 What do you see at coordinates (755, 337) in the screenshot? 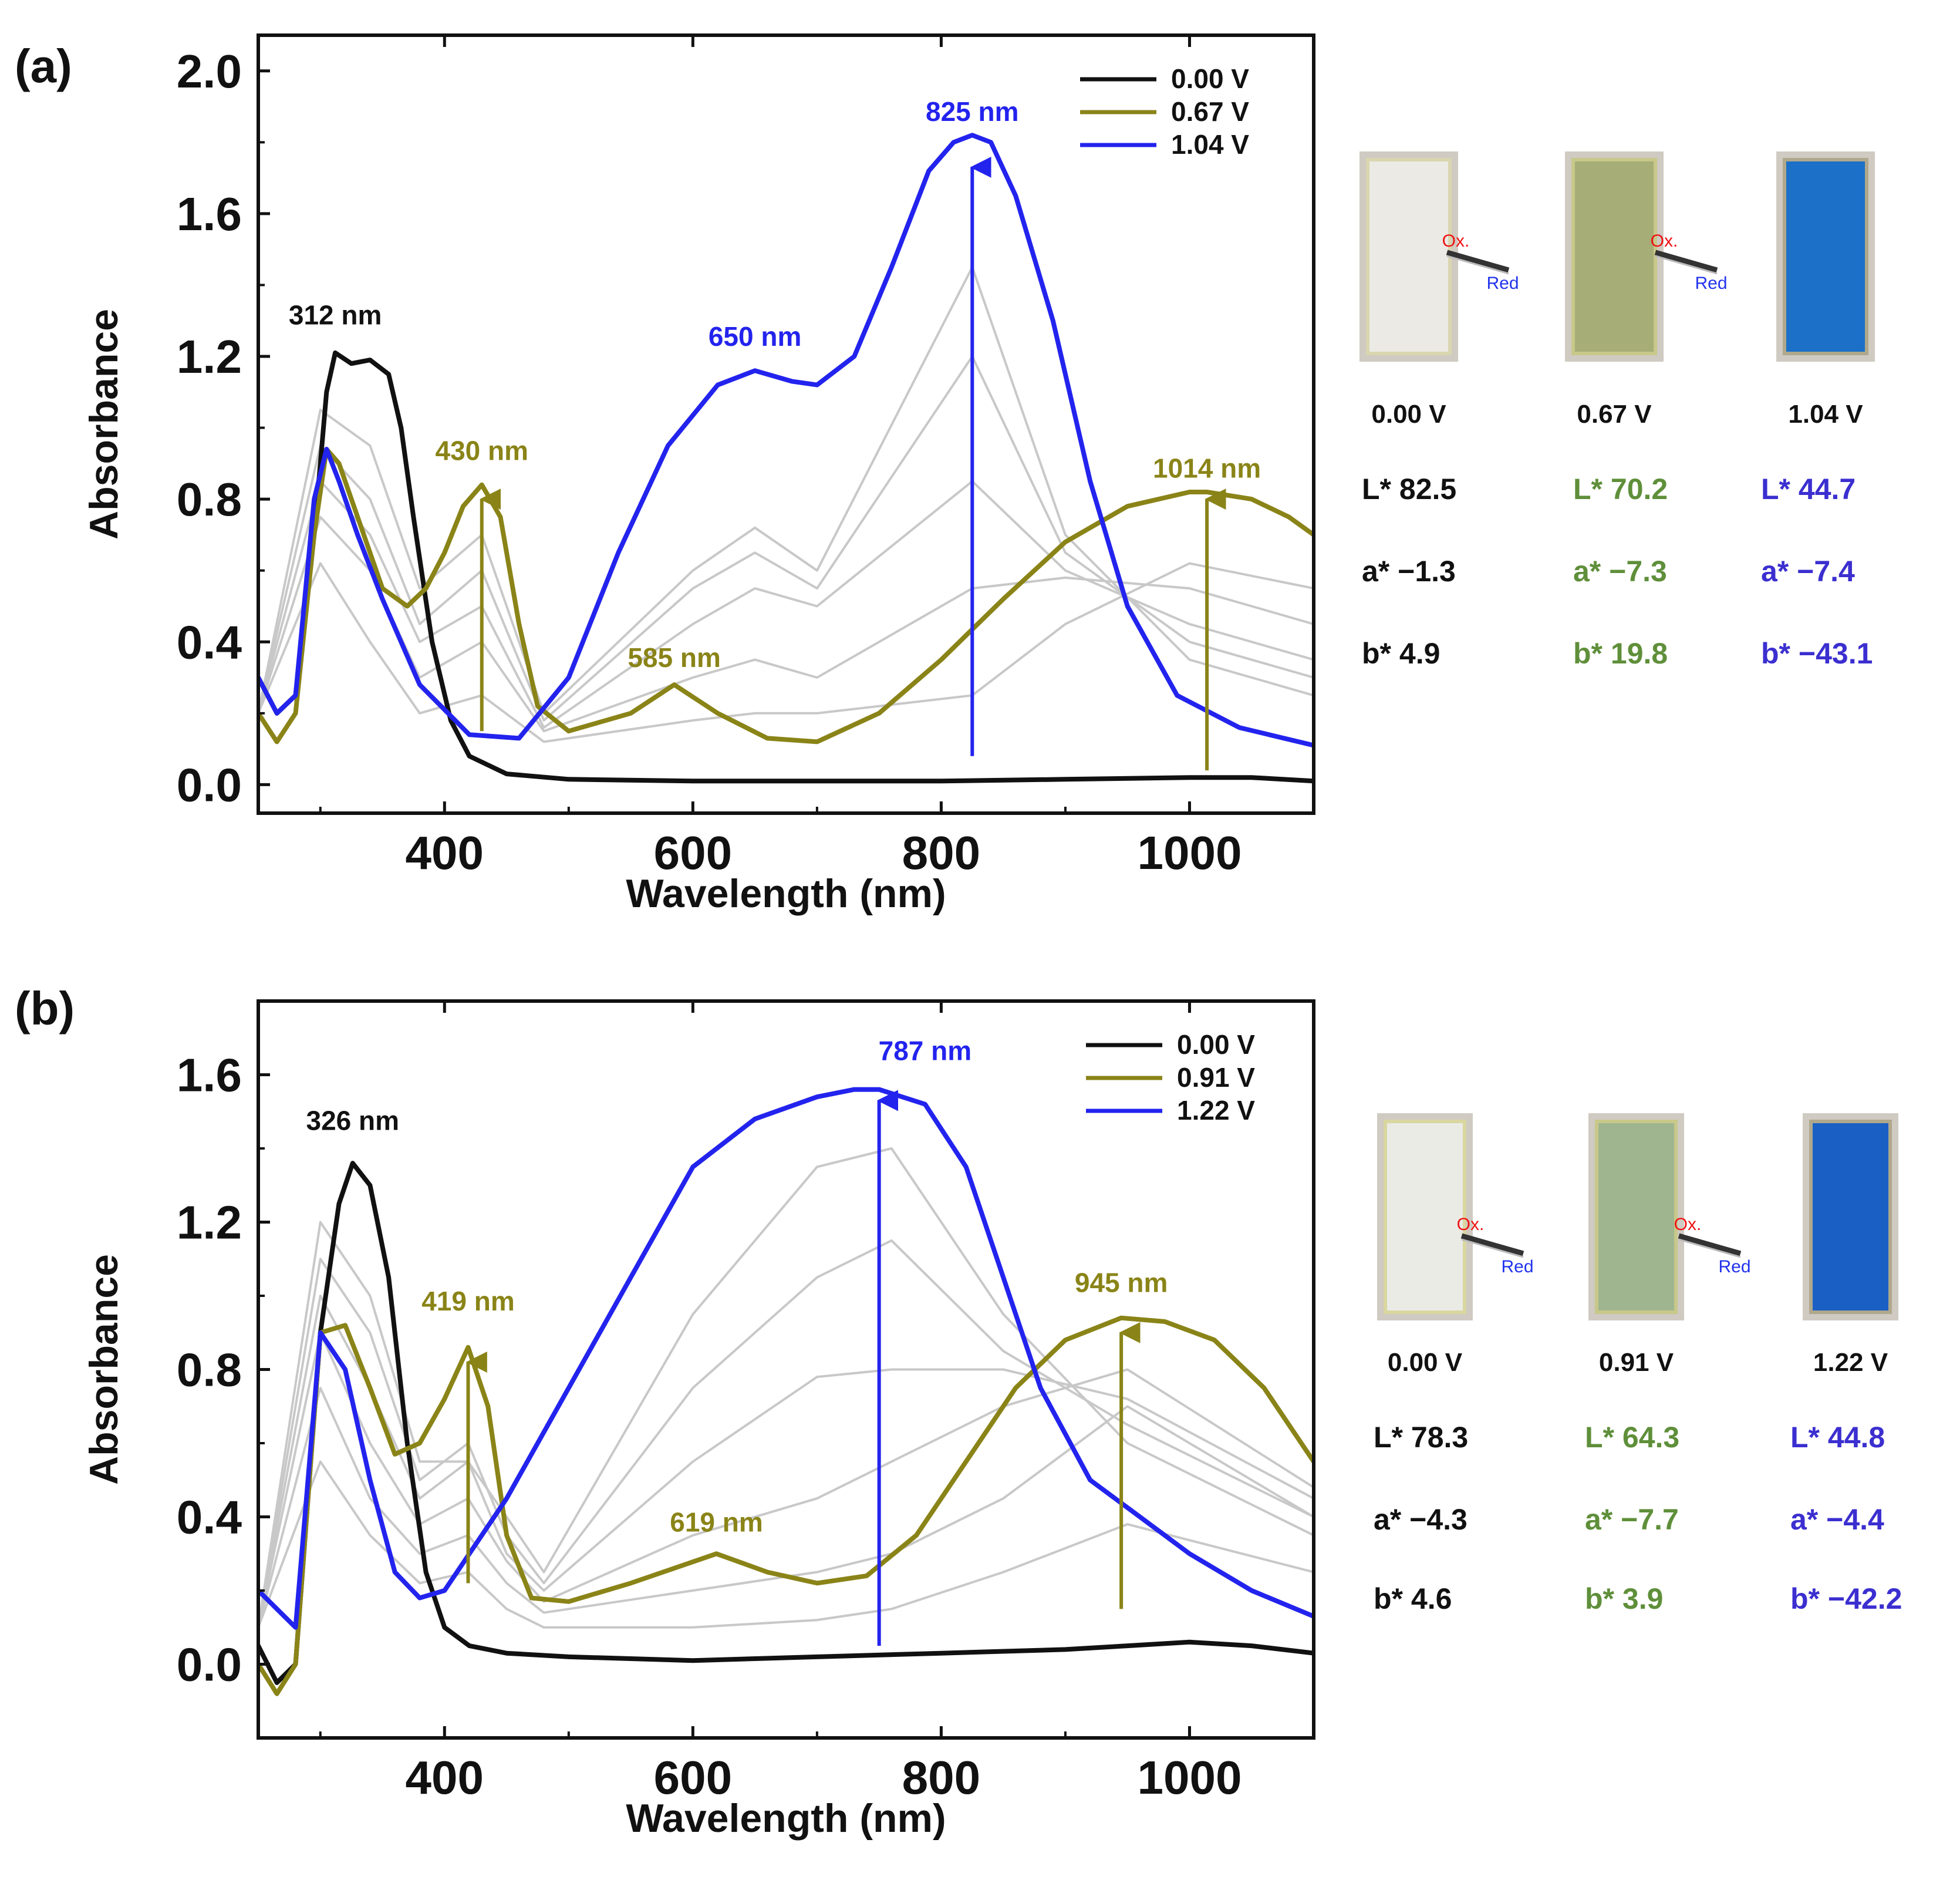
I see `peak-annotation: 650 nm` at bounding box center [755, 337].